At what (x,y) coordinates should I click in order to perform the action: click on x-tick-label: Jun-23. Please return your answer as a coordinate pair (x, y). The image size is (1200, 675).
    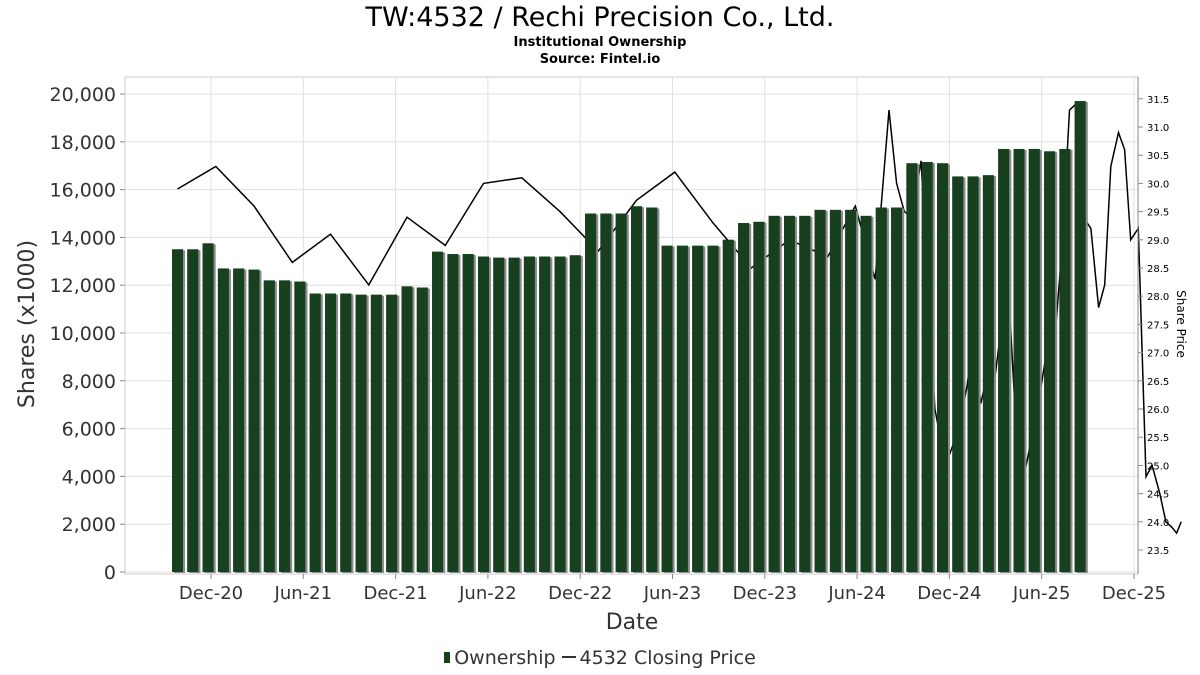
    Looking at the image, I should click on (672, 593).